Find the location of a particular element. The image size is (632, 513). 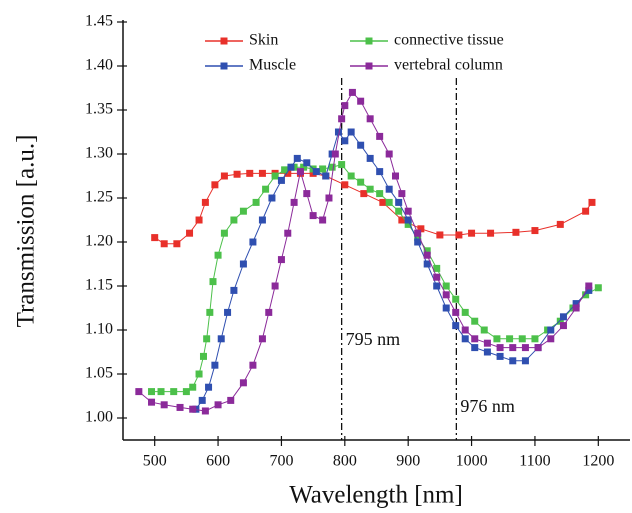

series-line is located at coordinates (373, 208).